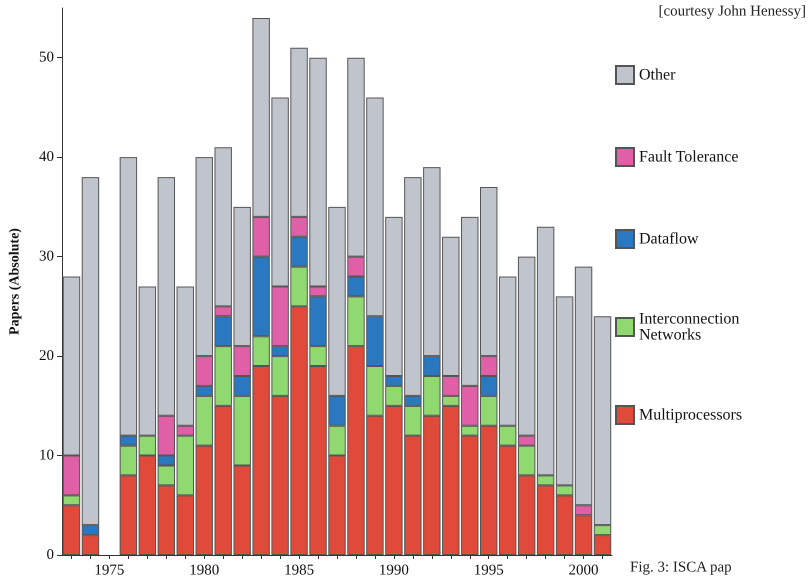  I want to click on y-tick-label: 0, so click(50, 555).